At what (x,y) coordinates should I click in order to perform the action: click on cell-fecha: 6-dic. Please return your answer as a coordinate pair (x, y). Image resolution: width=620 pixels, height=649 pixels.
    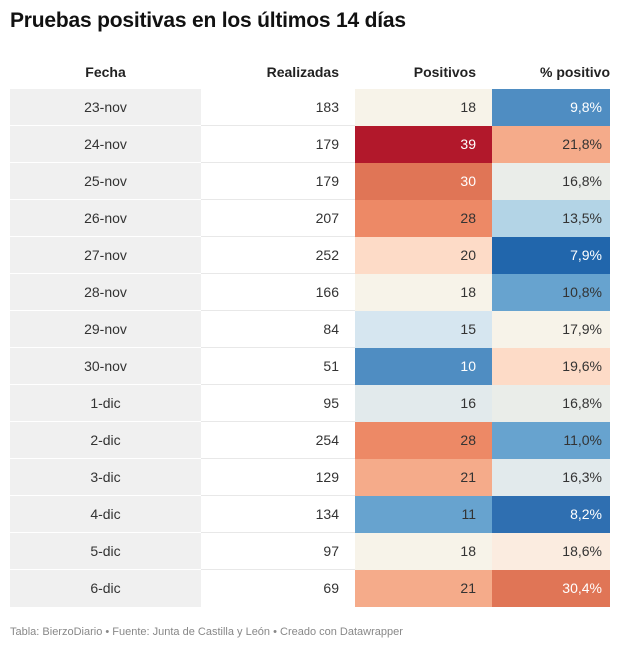
    Looking at the image, I should click on (105, 588).